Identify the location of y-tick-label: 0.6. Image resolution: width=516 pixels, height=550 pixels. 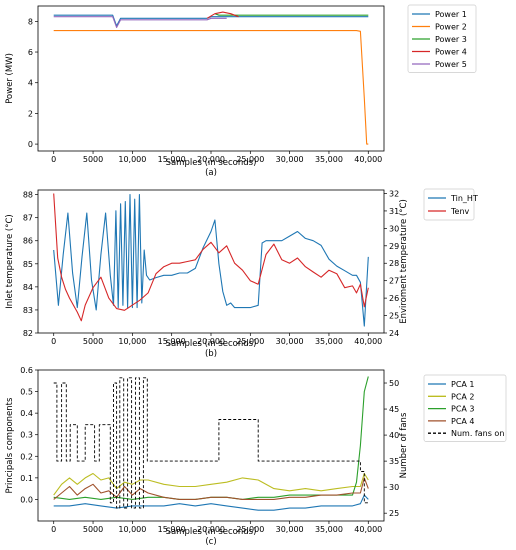
(26, 370).